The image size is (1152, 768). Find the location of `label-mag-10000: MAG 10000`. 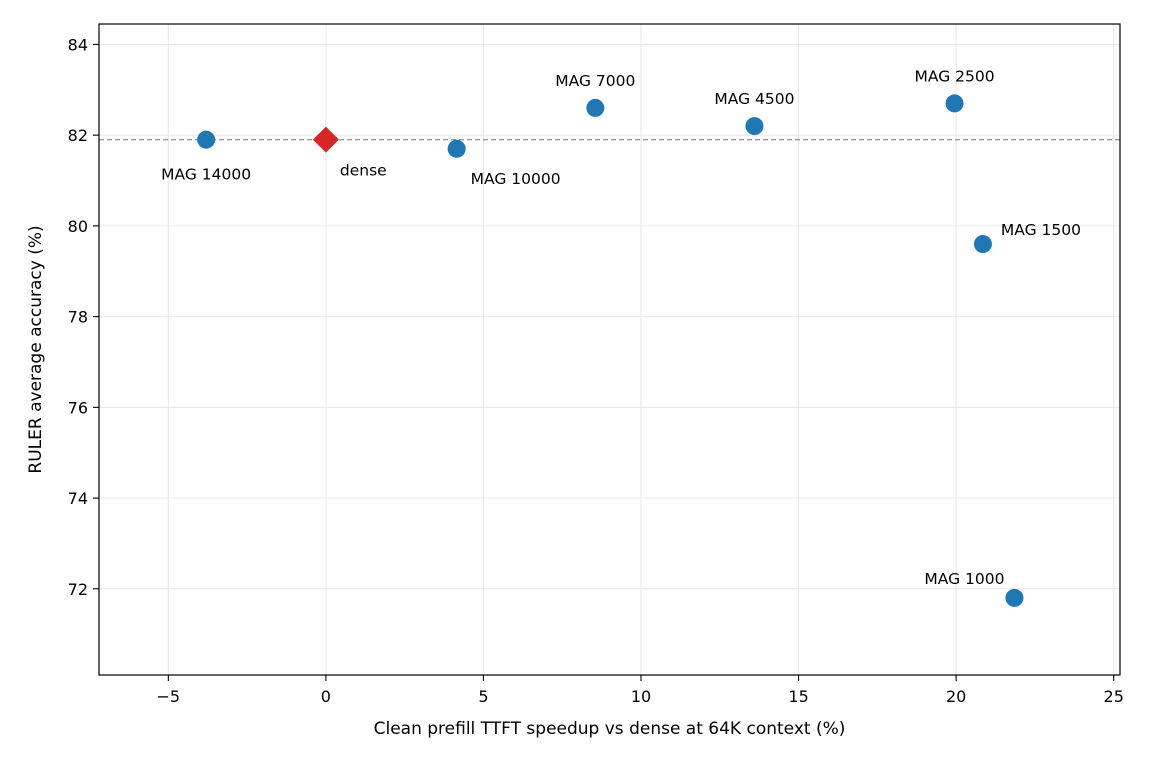

label-mag-10000: MAG 10000 is located at coordinates (516, 179).